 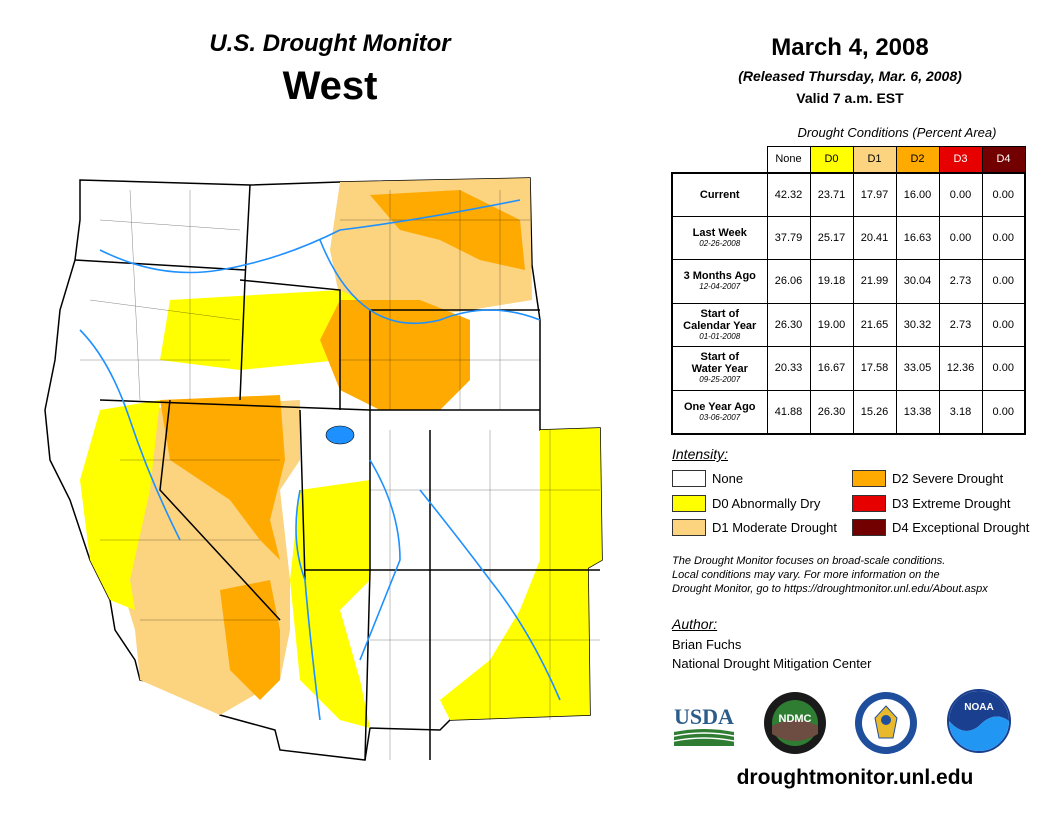 I want to click on table-cell: 17.58, so click(x=874, y=368).